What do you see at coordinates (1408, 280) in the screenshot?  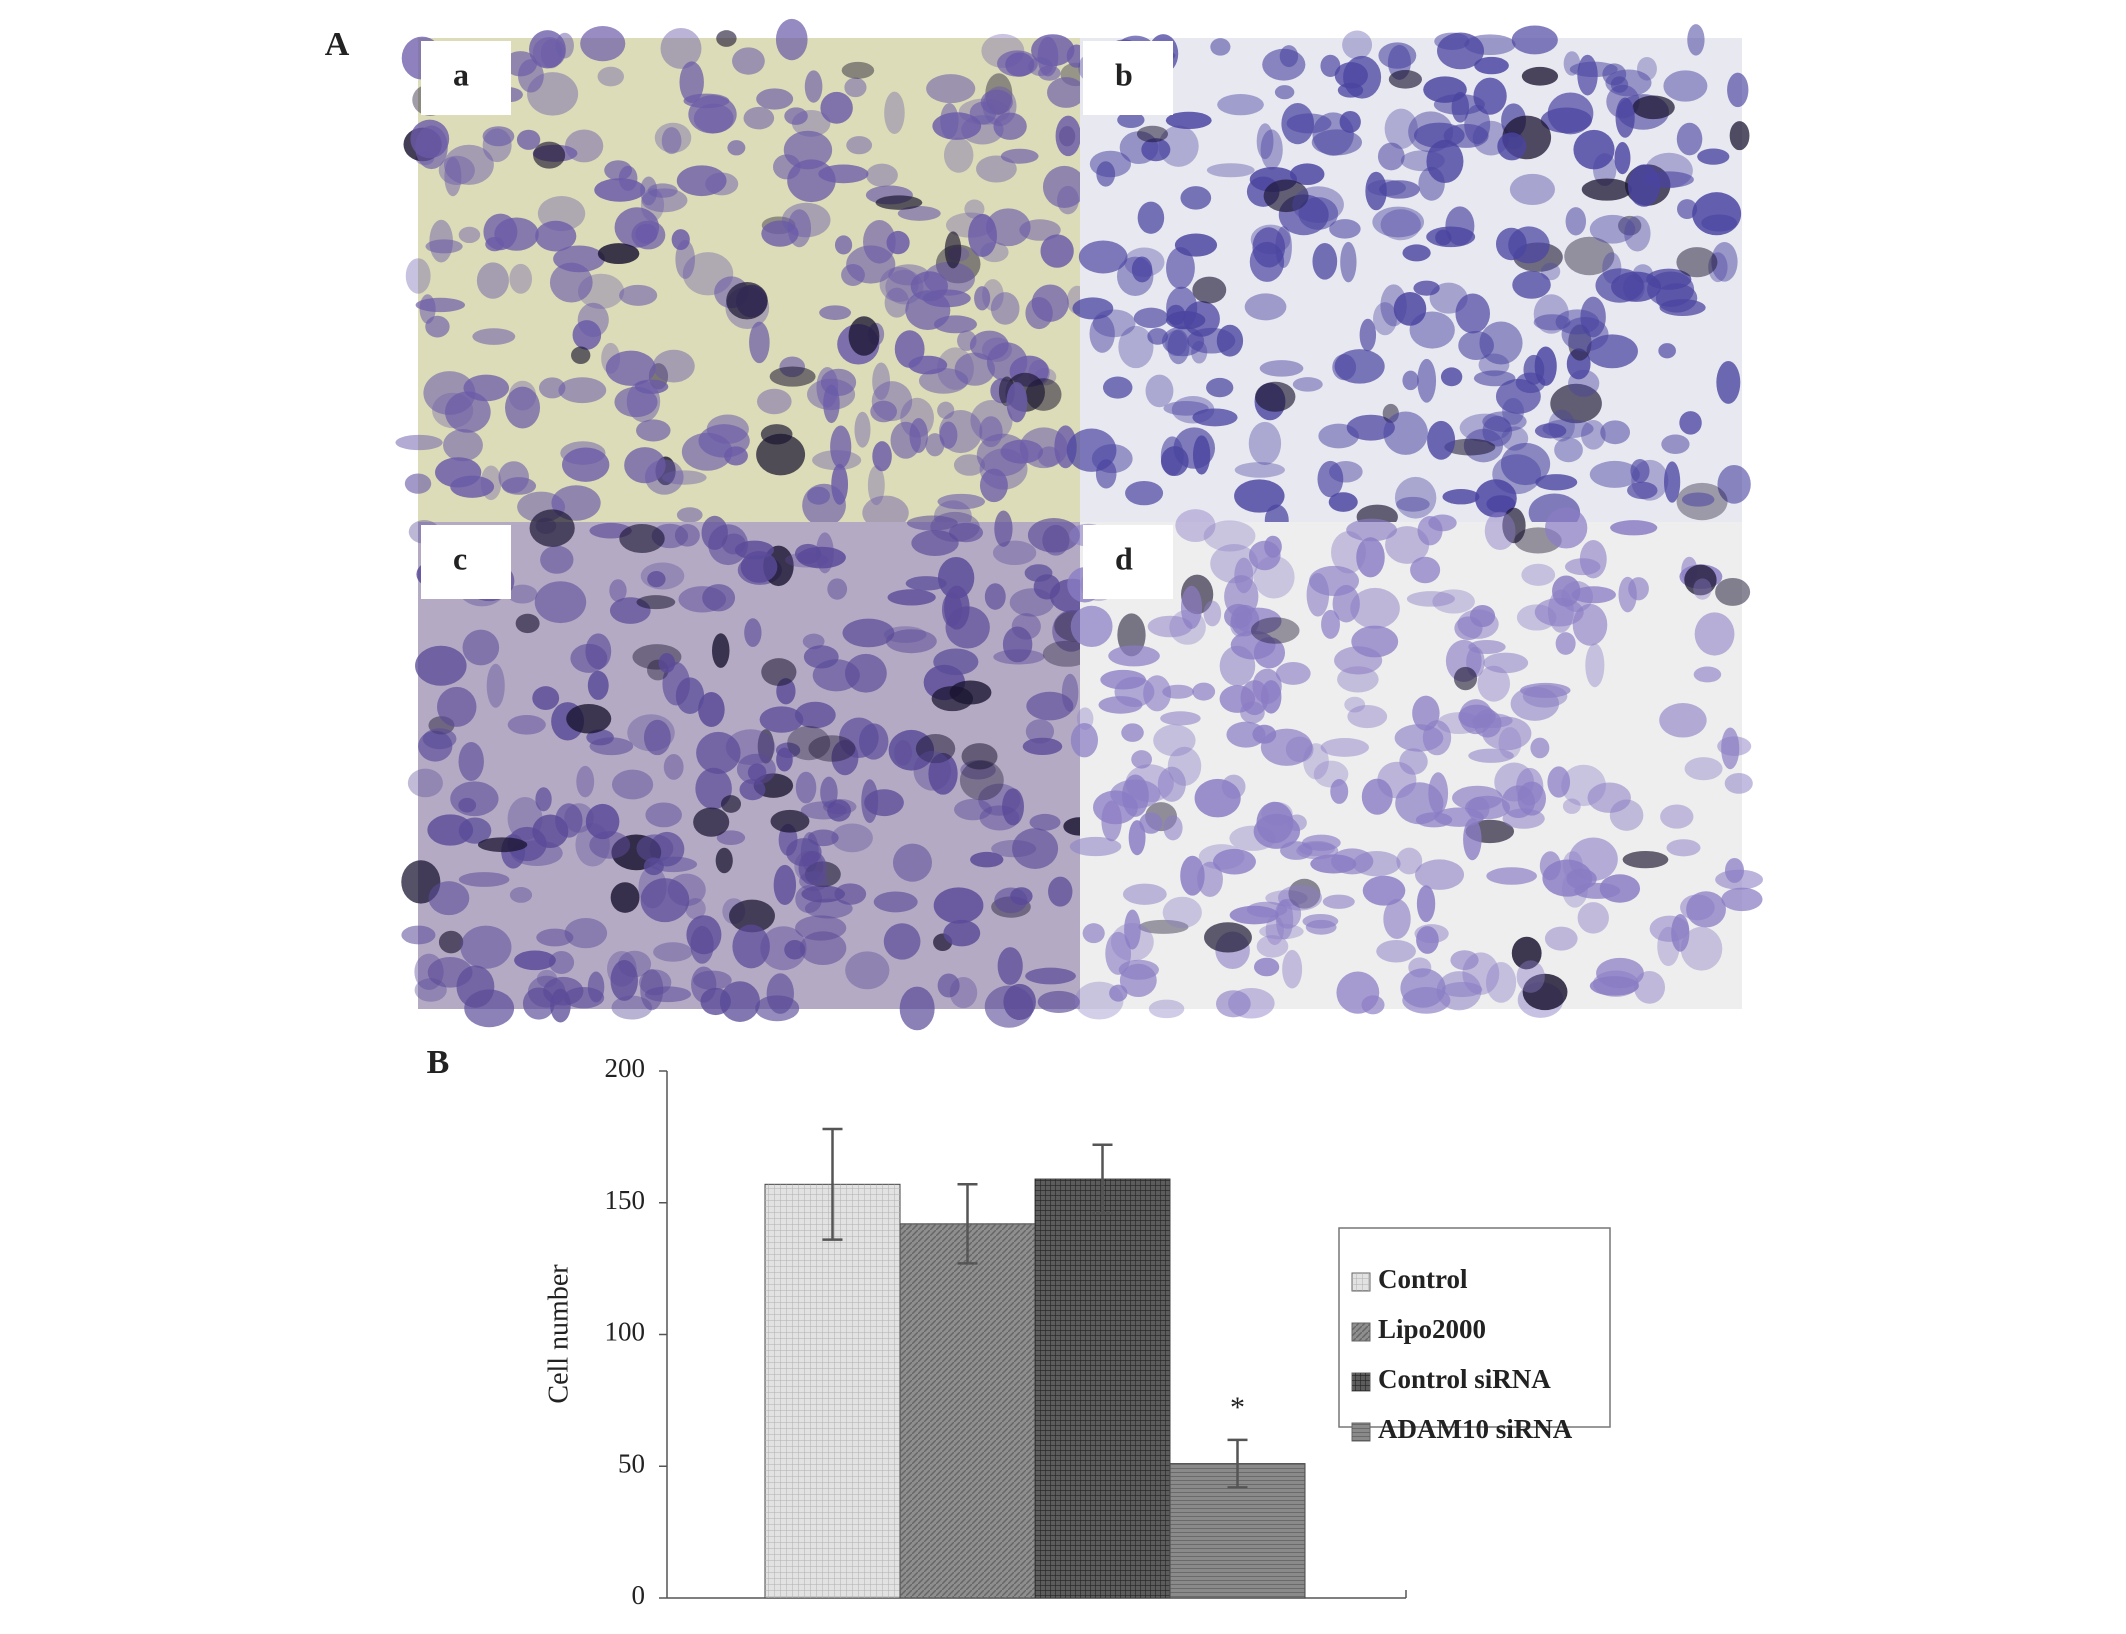 I see `micrograph: b` at bounding box center [1408, 280].